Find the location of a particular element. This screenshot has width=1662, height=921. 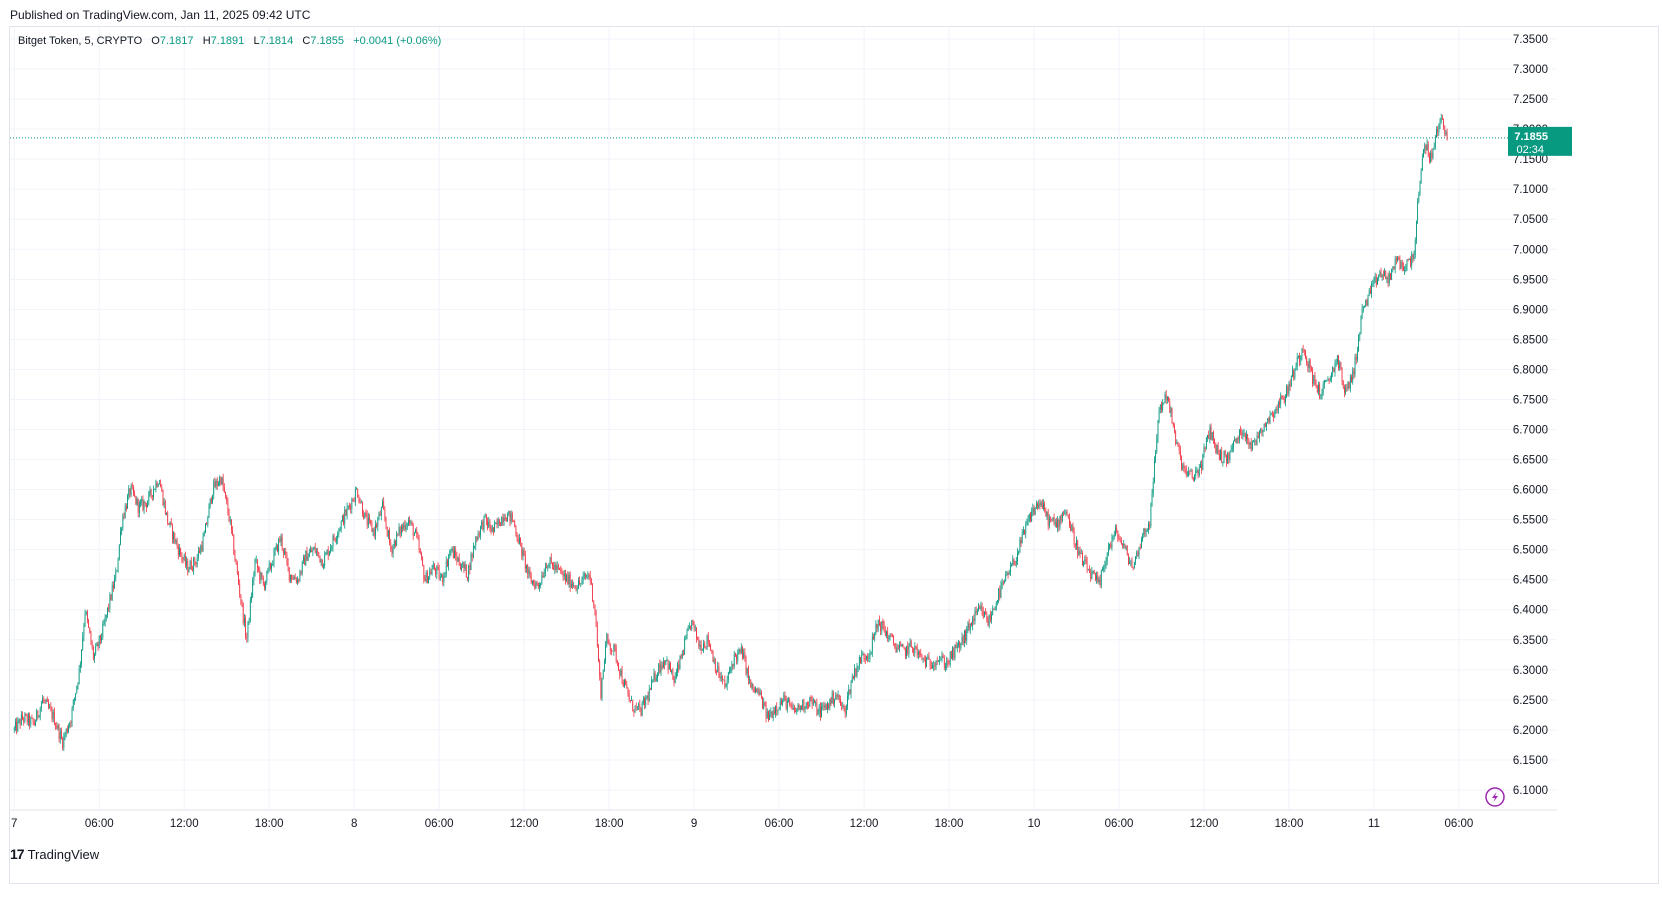

x-tick-label: 06:00 is located at coordinates (99, 824).